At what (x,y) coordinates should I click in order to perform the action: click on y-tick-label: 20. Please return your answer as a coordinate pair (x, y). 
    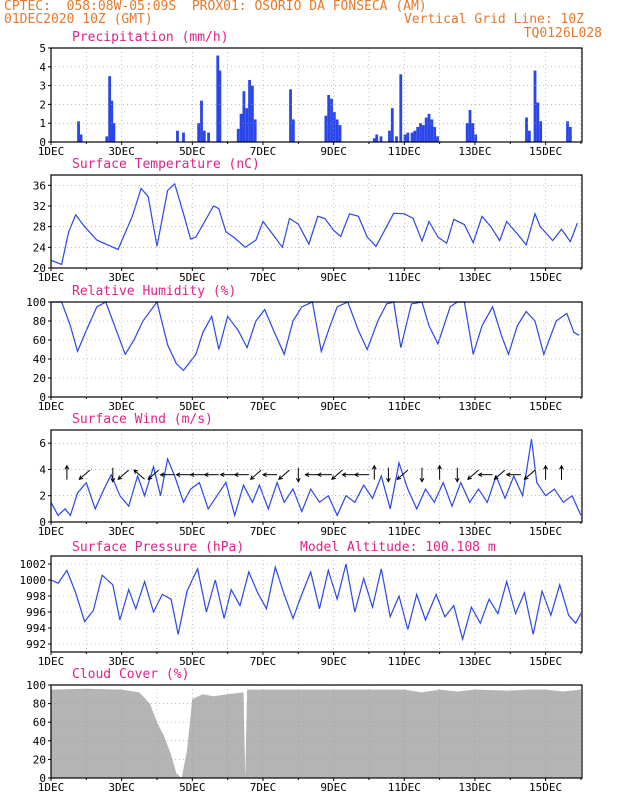
    Looking at the image, I should click on (39, 268).